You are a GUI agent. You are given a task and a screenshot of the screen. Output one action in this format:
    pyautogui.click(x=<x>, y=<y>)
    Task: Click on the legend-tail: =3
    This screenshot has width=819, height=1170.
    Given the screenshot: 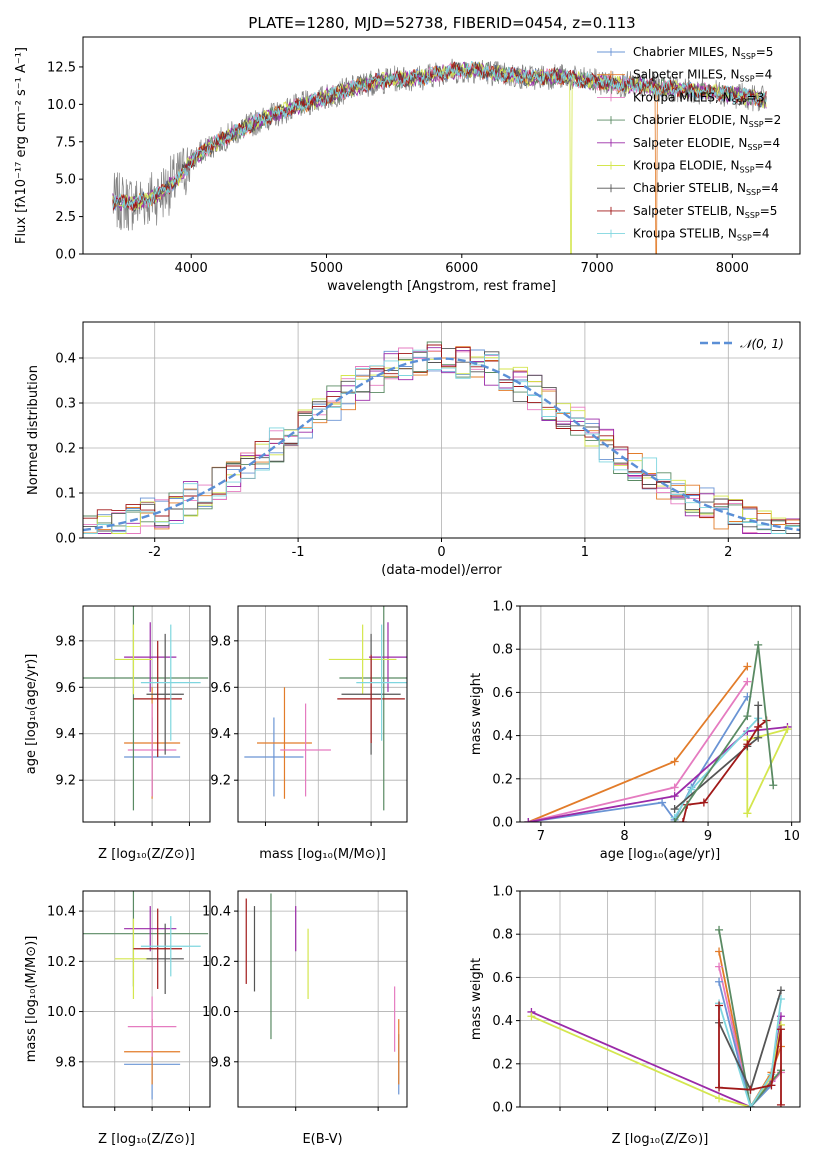 What is the action you would take?
    pyautogui.click(x=756, y=97)
    